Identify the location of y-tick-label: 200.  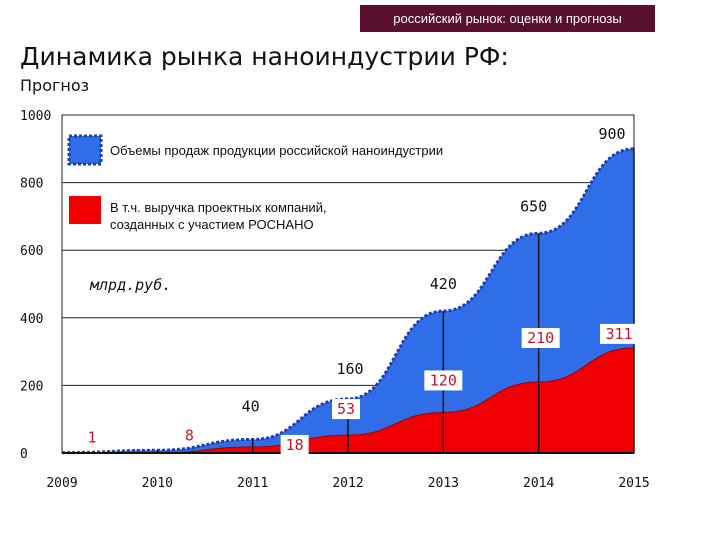
(31, 386).